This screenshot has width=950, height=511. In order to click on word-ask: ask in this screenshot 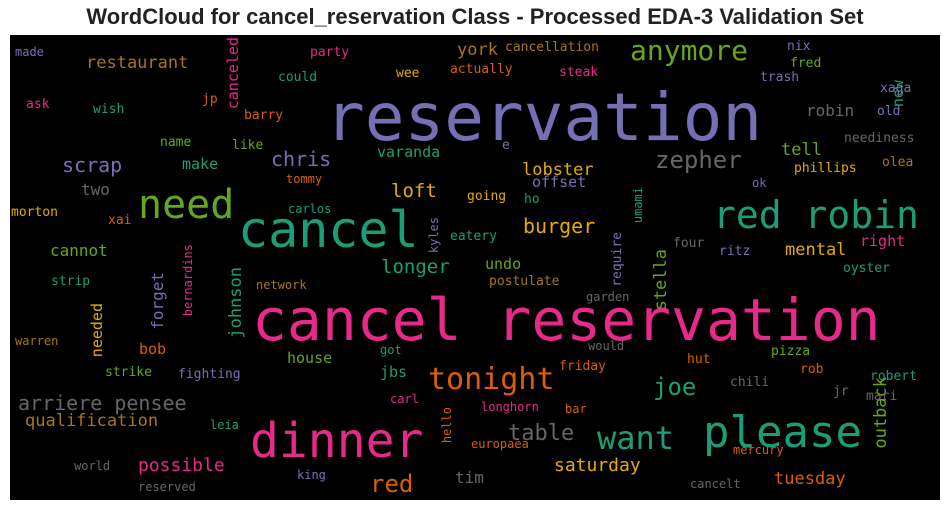, I will do `click(38, 104)`.